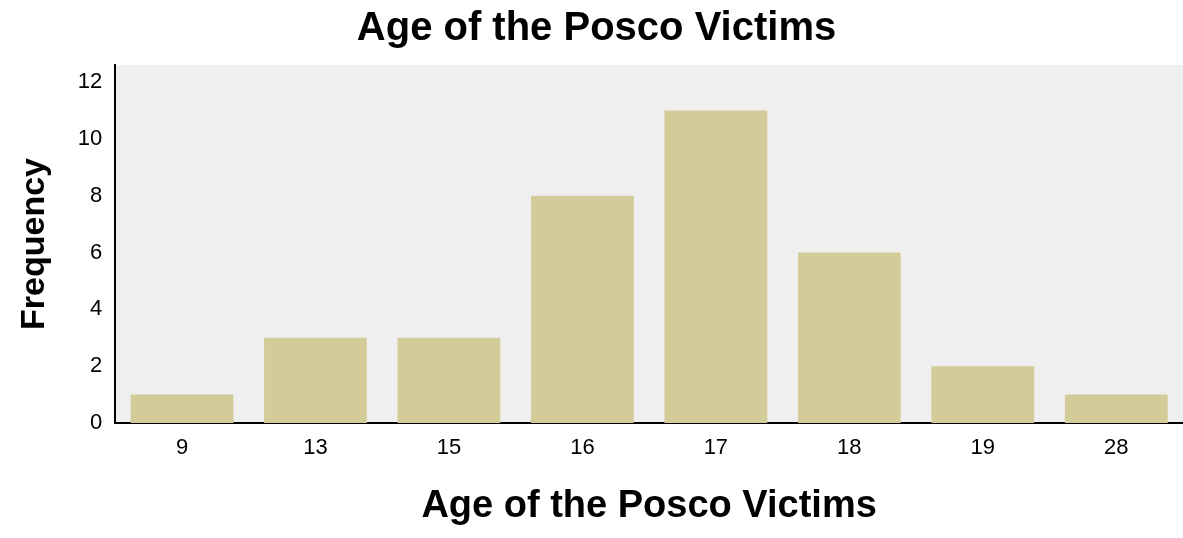  What do you see at coordinates (96, 194) in the screenshot?
I see `y-tick-label: 8` at bounding box center [96, 194].